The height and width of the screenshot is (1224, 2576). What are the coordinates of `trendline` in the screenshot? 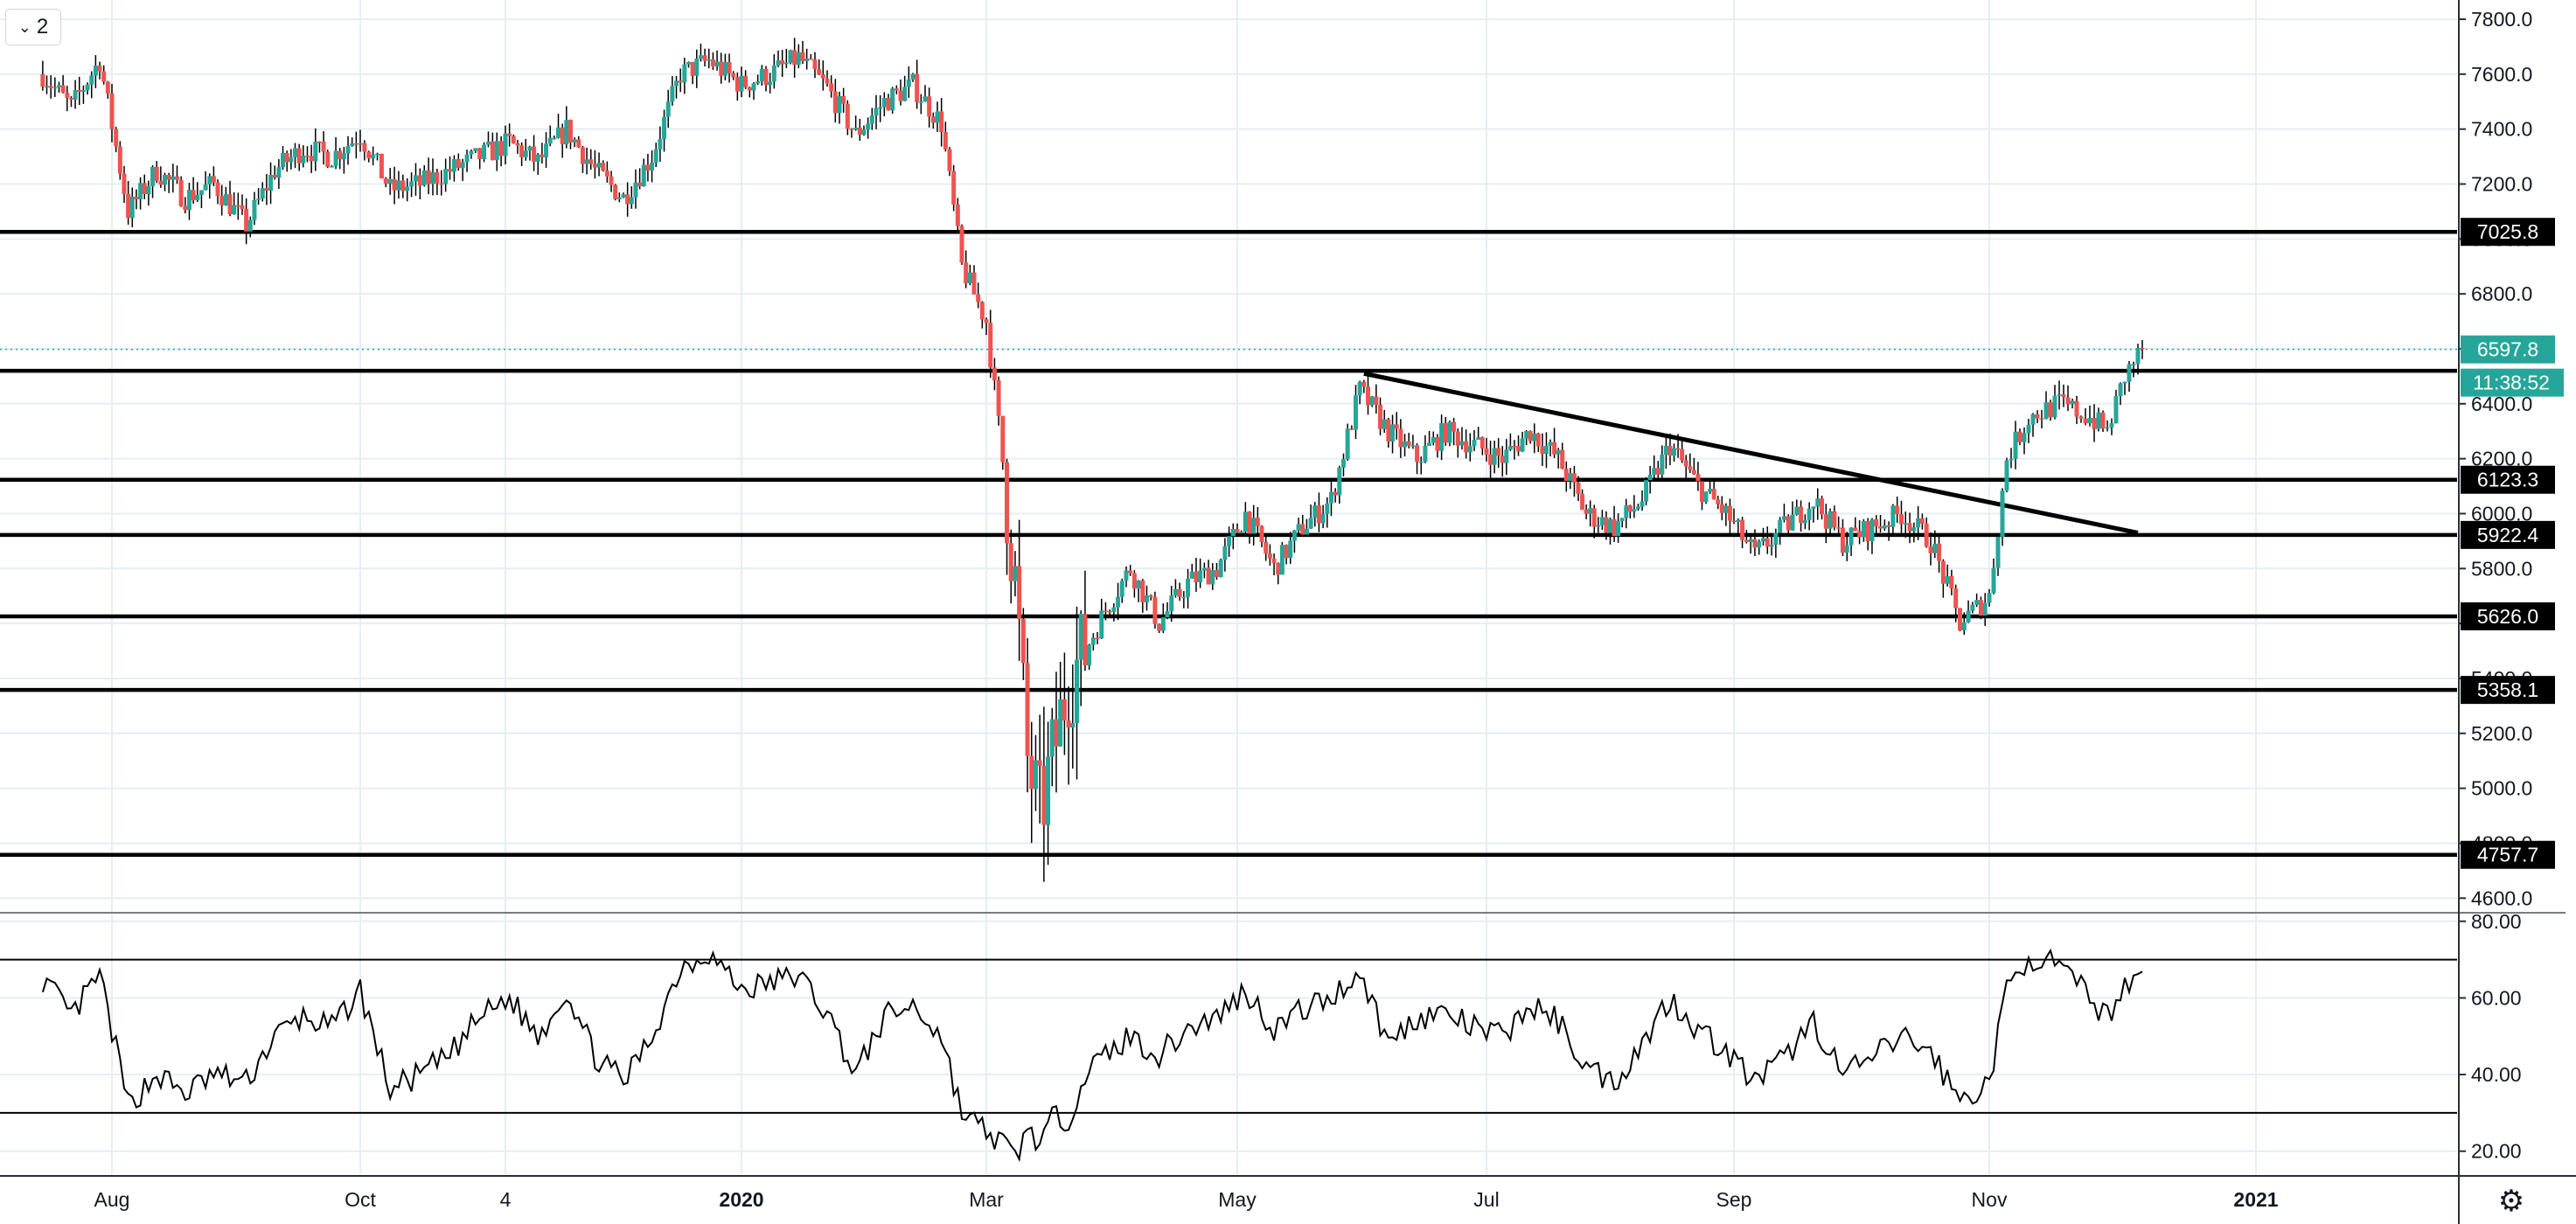 It's located at (1751, 453).